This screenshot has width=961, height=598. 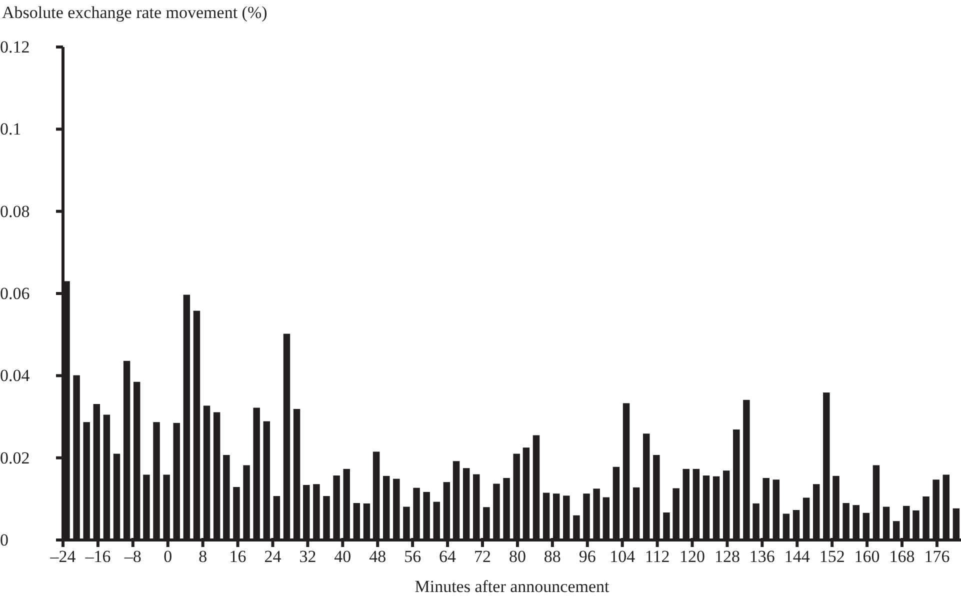 I want to click on x-tick-label: –8, so click(x=132, y=556).